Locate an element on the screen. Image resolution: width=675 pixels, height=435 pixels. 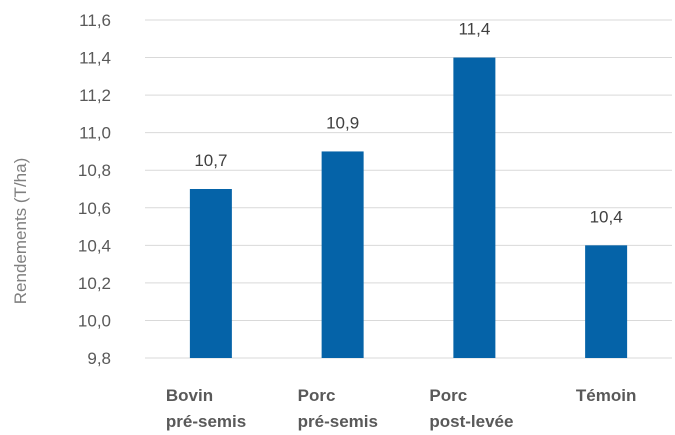
y-tick-label: 9,8 is located at coordinates (99, 358).